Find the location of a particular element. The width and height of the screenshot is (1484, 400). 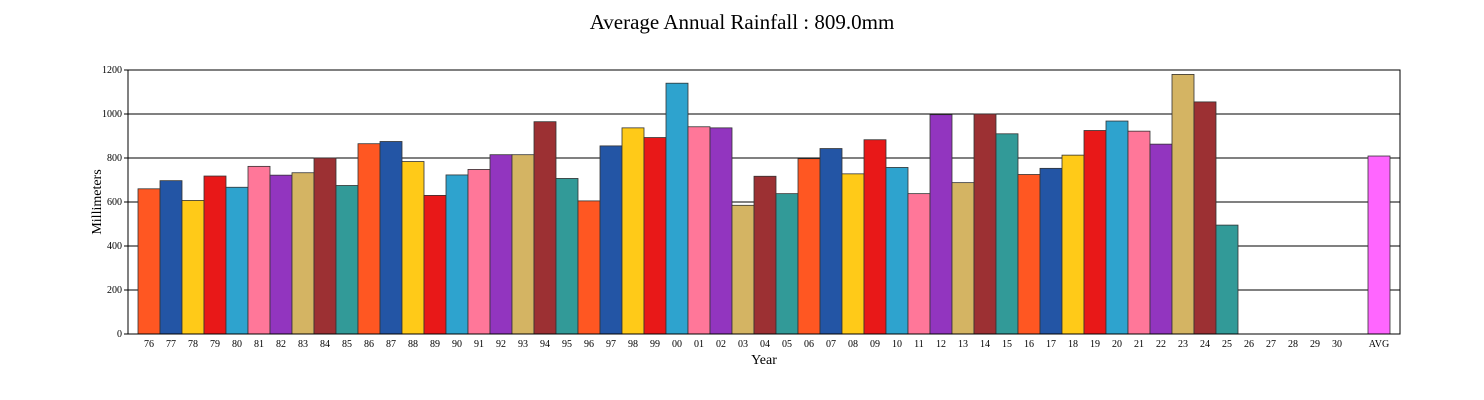

y-tick-label: 600 is located at coordinates (114, 202).